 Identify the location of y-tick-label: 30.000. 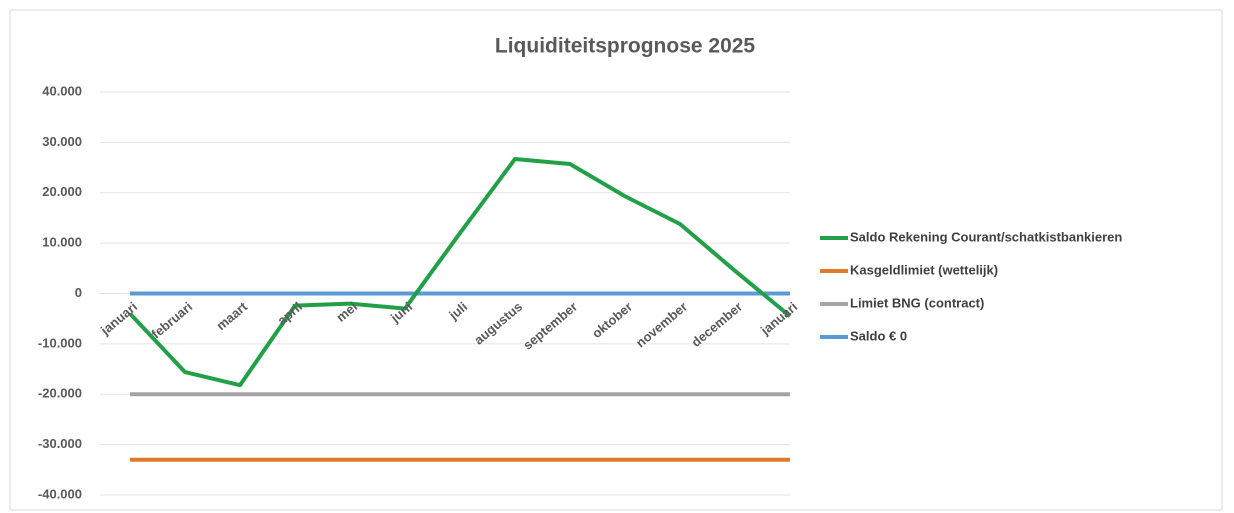
(62, 141).